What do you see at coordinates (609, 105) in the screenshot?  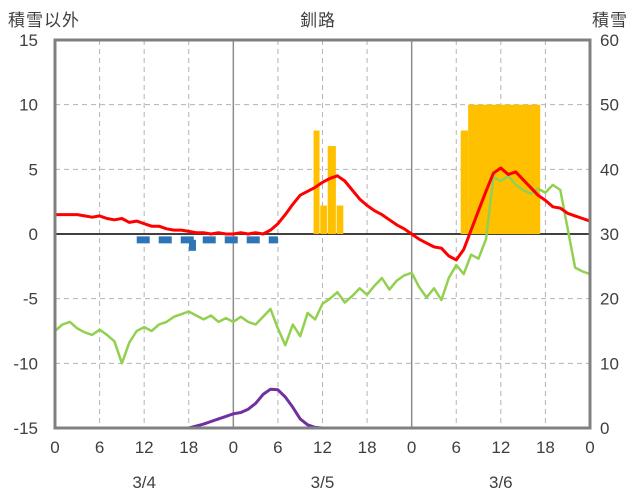 I see `right-tick-label: 50` at bounding box center [609, 105].